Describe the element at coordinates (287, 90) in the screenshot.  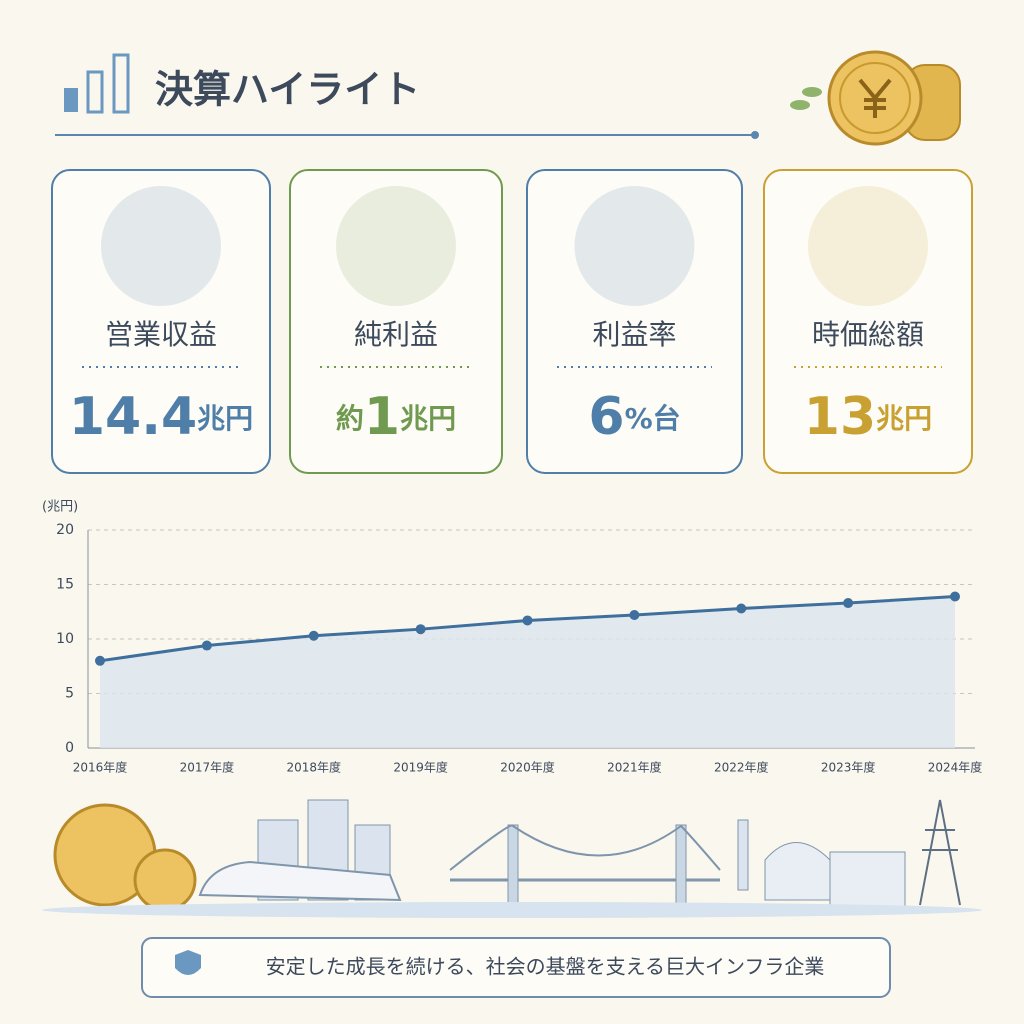
I see `title: 決算ハイライト` at that location.